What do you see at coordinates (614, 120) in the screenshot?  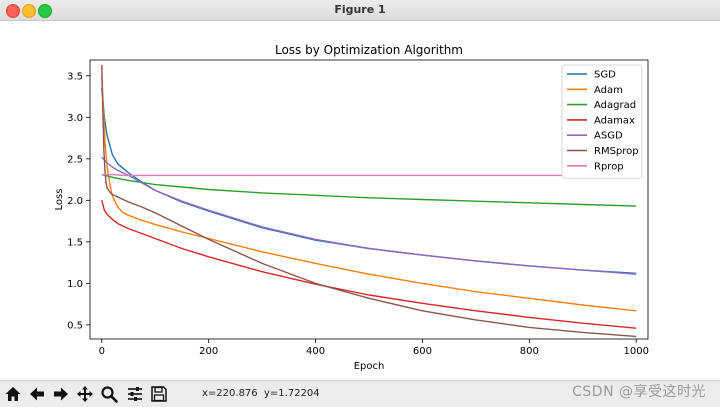 I see `legend-label-adamax: Adamax` at bounding box center [614, 120].